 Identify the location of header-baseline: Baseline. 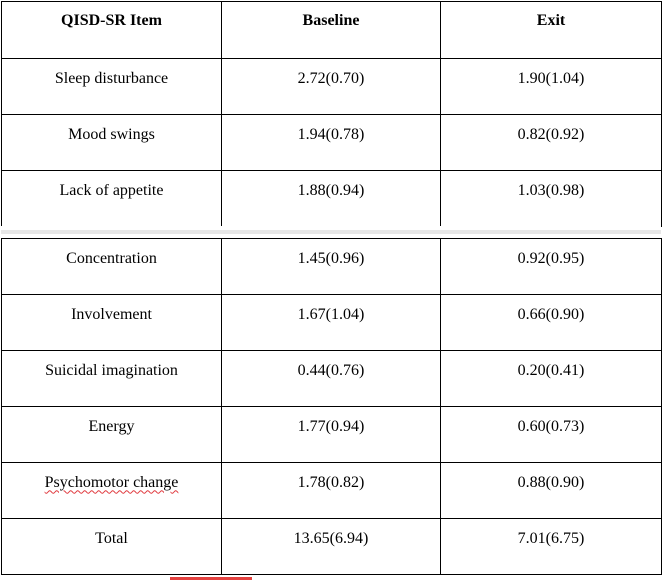
(331, 30).